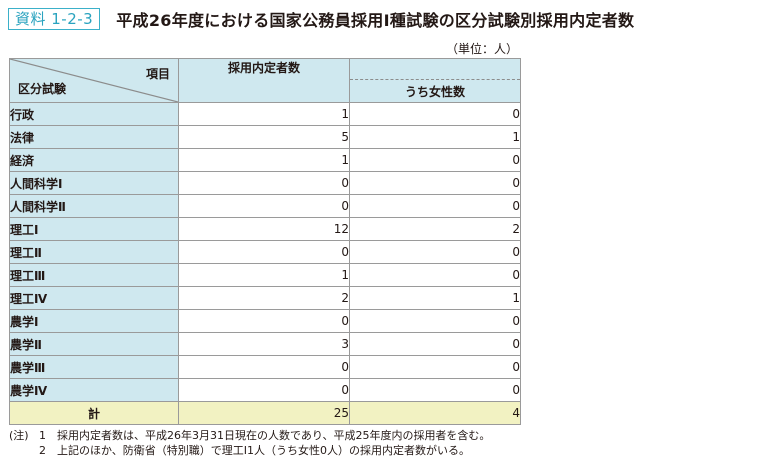 The width and height of the screenshot is (760, 464). What do you see at coordinates (94, 298) in the screenshot?
I see `row-label: 理工Ⅳ` at bounding box center [94, 298].